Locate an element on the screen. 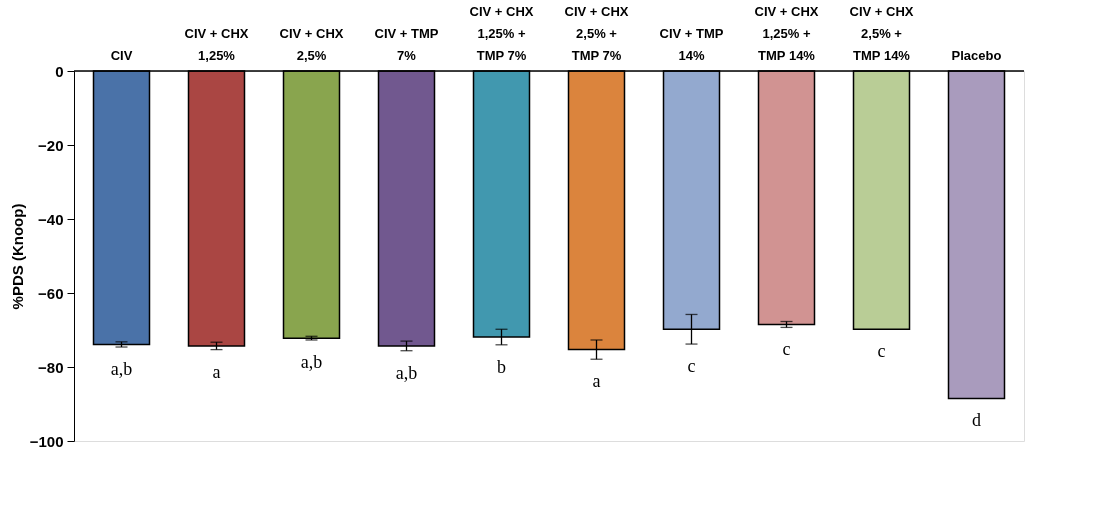  x-tick-label: CIV + CHX 2,5% + TMP 7% is located at coordinates (596, 33).